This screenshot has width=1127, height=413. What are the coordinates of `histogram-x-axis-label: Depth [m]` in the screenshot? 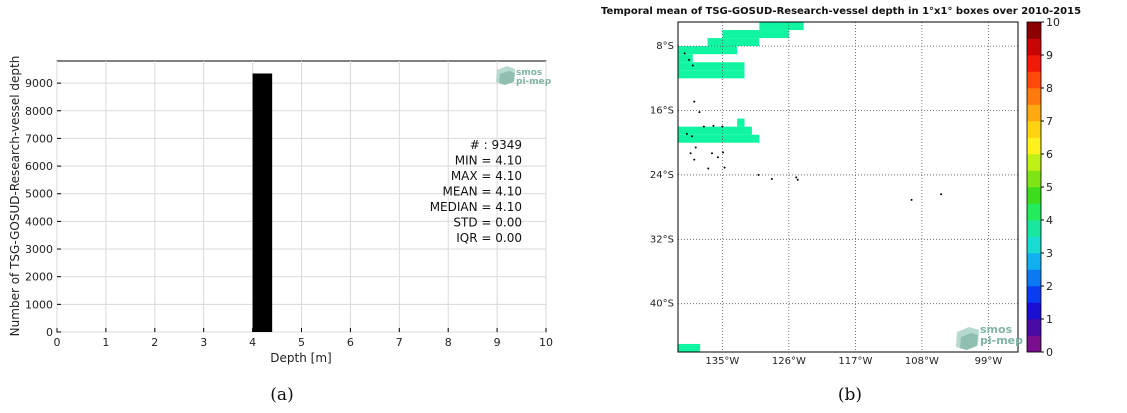 It's located at (300, 358).